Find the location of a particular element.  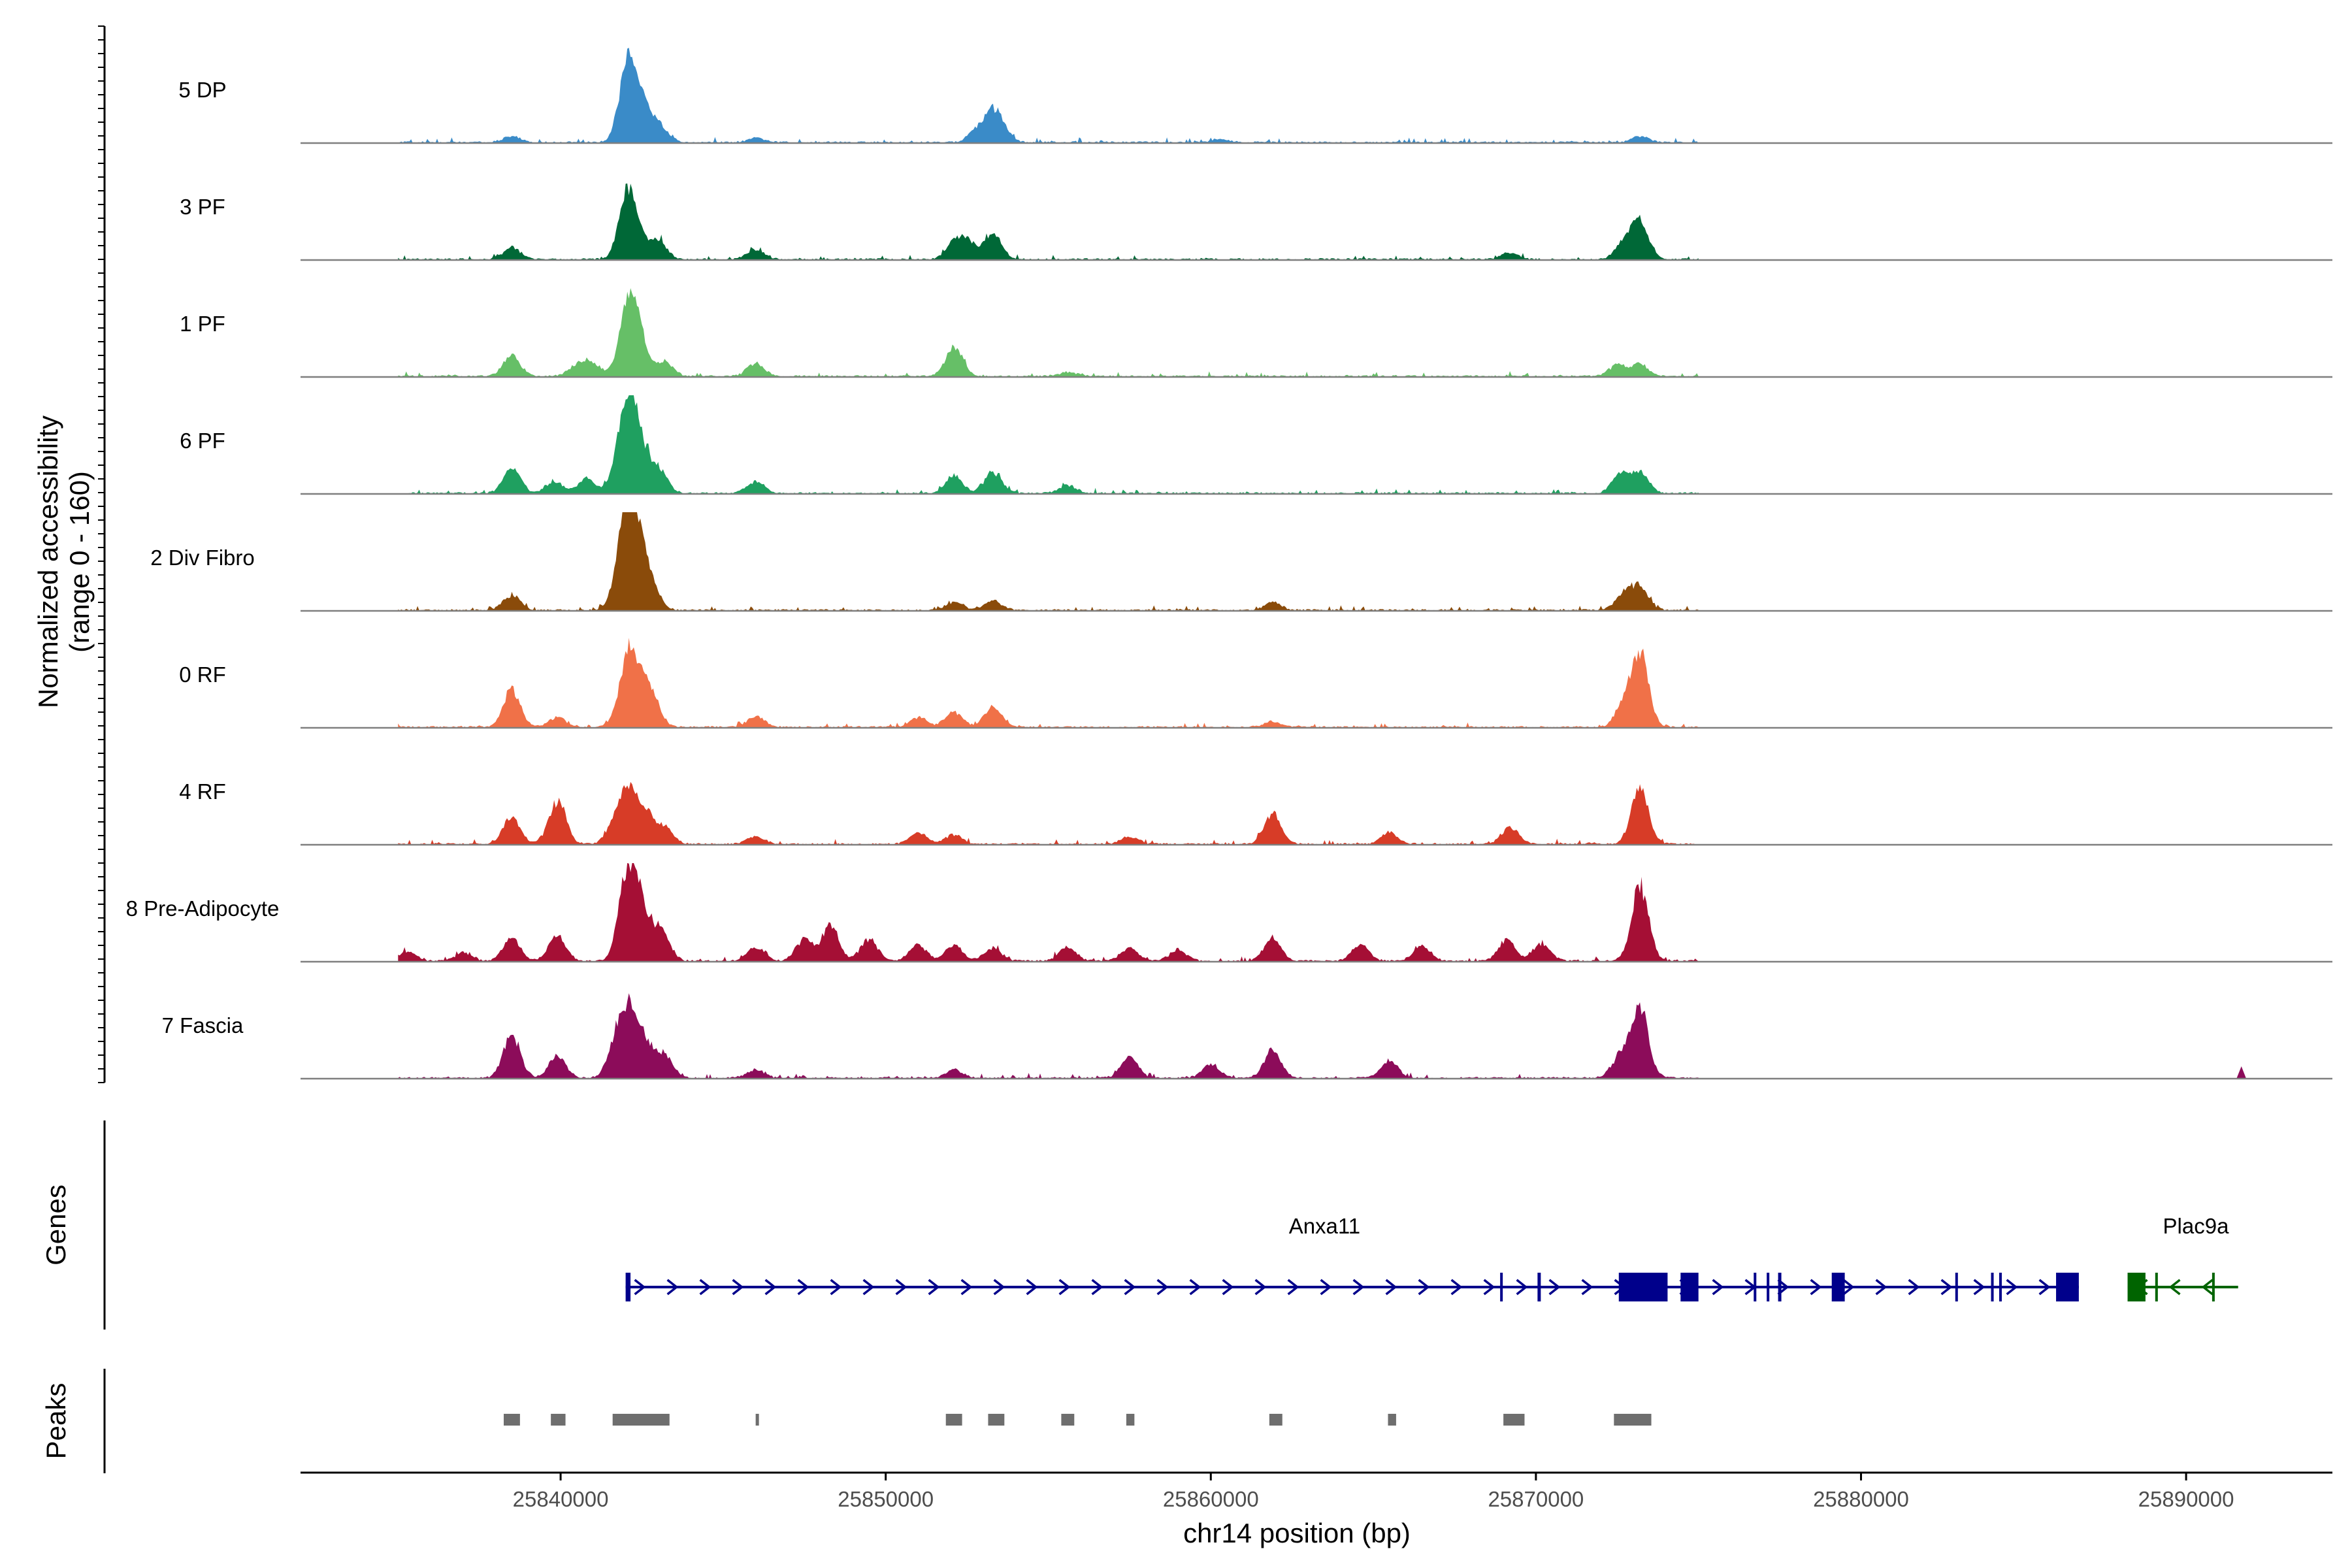

track-label: 0 RF is located at coordinates (202, 674).